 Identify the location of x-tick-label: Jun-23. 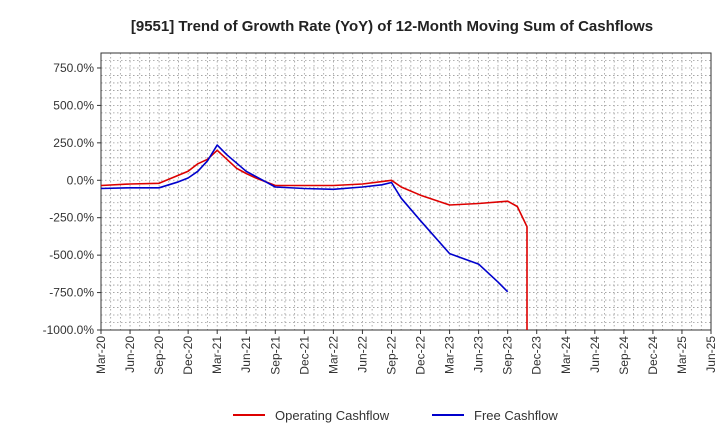
(479, 354).